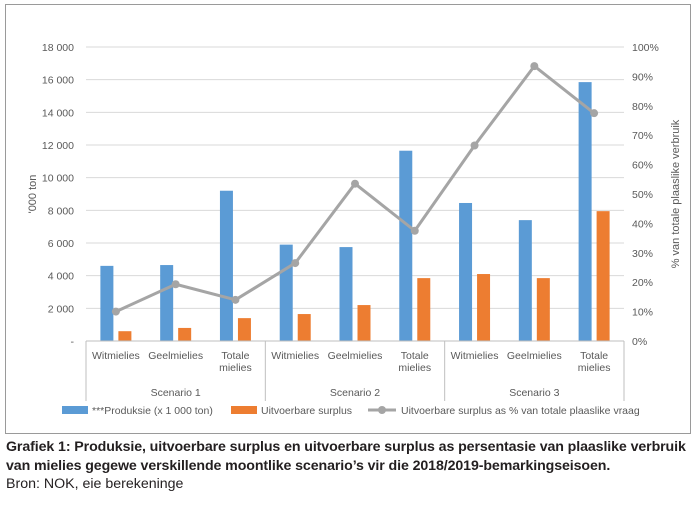  What do you see at coordinates (58, 146) in the screenshot?
I see `y-tick-label: 12 000` at bounding box center [58, 146].